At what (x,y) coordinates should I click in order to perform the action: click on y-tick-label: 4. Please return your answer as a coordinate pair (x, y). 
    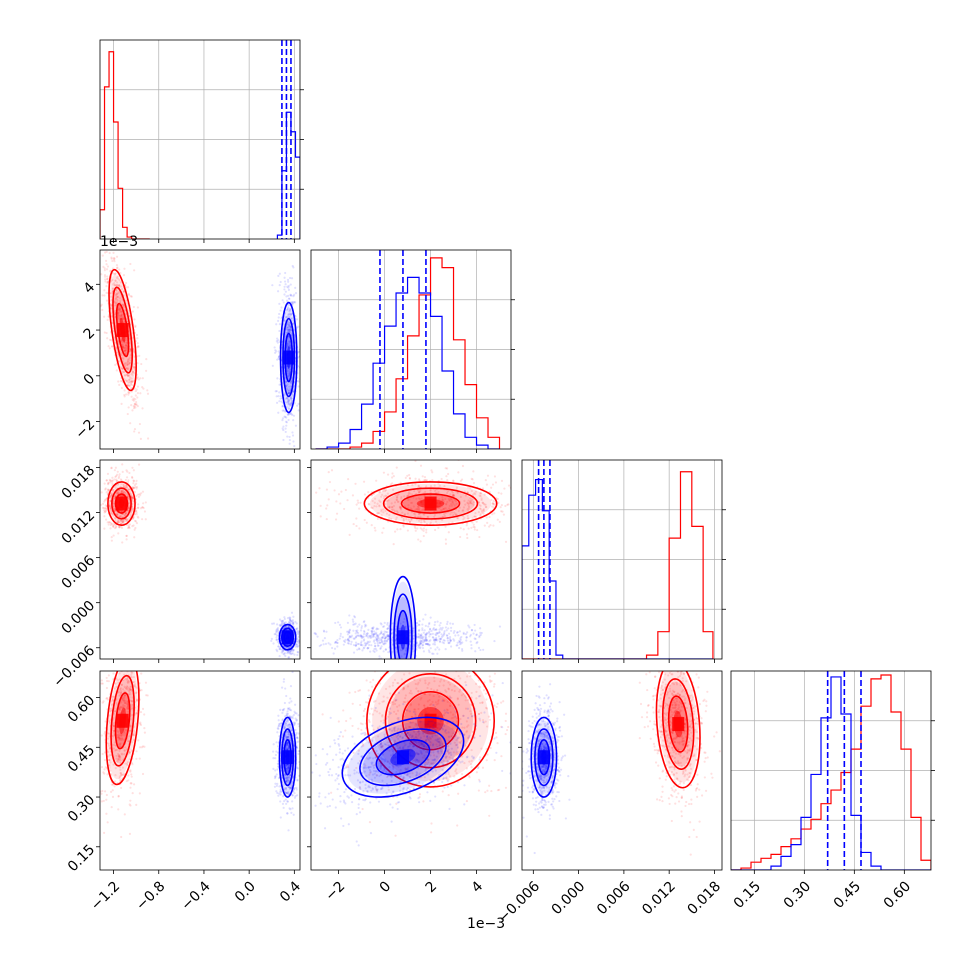
    Looking at the image, I should click on (90, 288).